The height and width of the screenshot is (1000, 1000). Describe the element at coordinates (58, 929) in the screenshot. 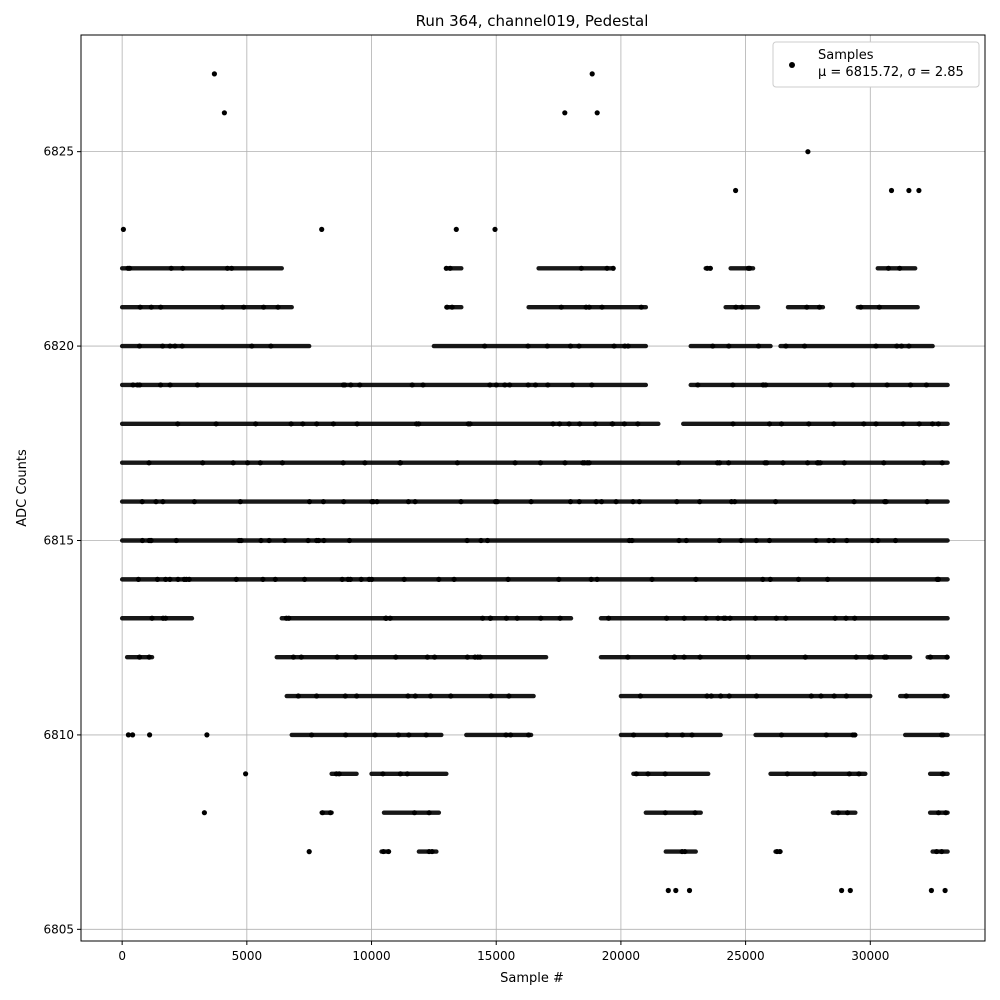

I see `y-tick-label: 6805` at that location.